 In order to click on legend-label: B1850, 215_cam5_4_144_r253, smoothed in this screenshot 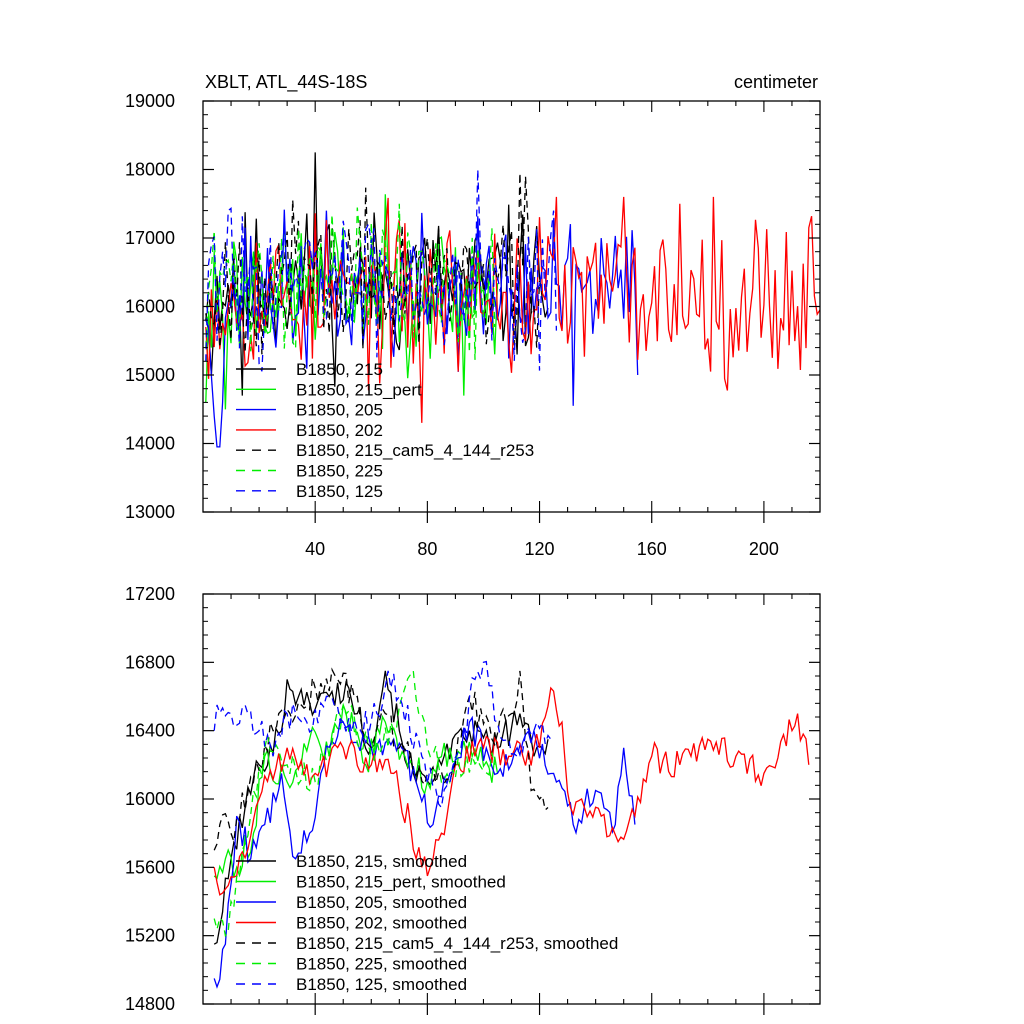, I will do `click(457, 943)`.